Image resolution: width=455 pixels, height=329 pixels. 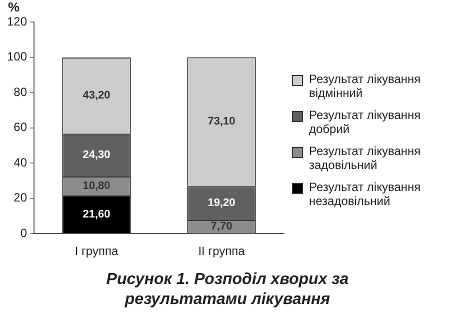 I want to click on y-tick-label: 40, so click(x=21, y=162).